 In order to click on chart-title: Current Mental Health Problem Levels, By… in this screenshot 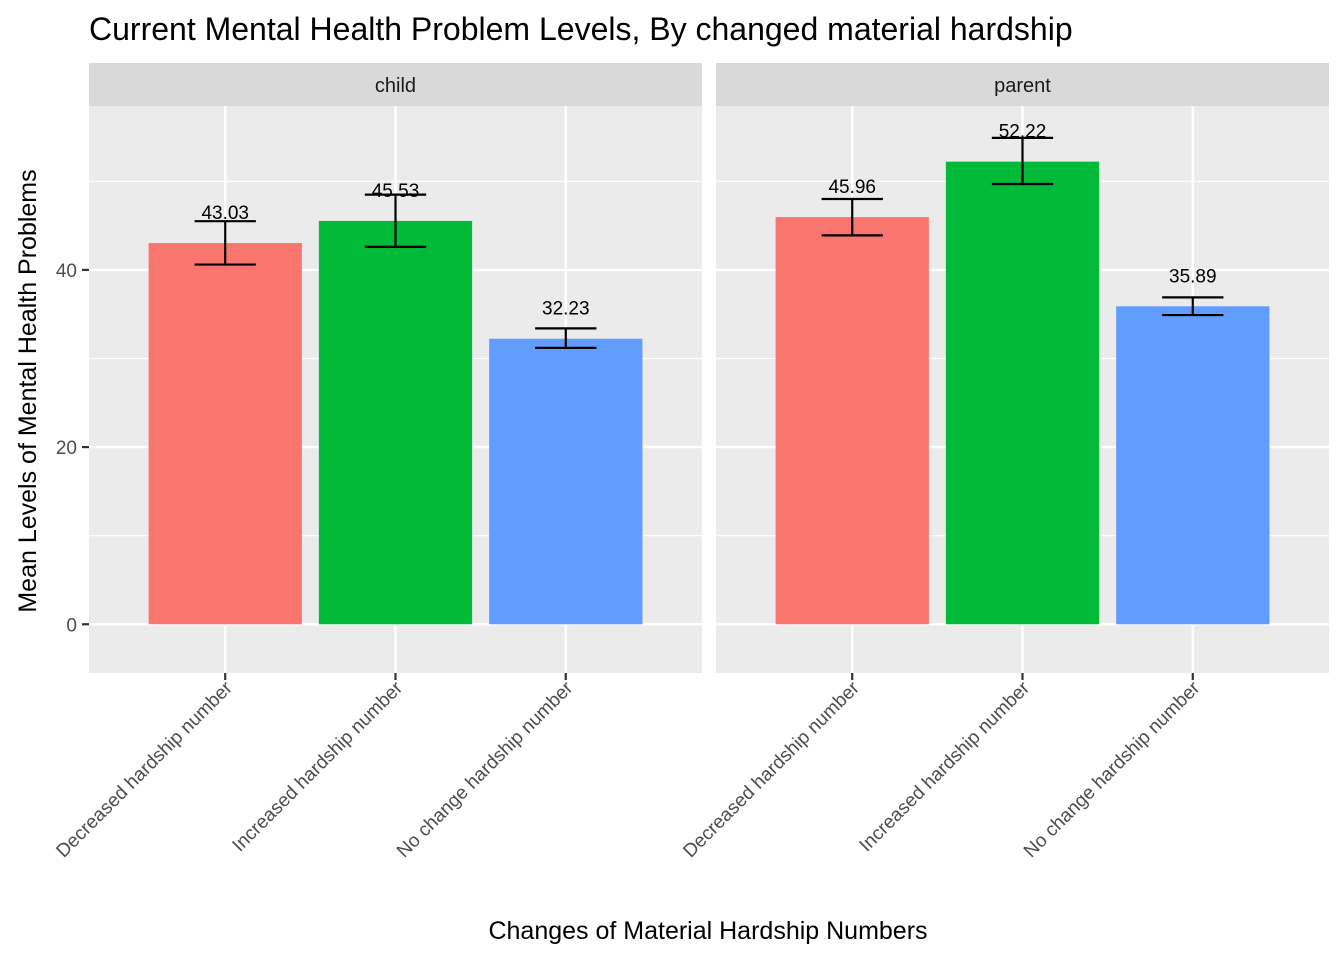, I will do `click(581, 29)`.